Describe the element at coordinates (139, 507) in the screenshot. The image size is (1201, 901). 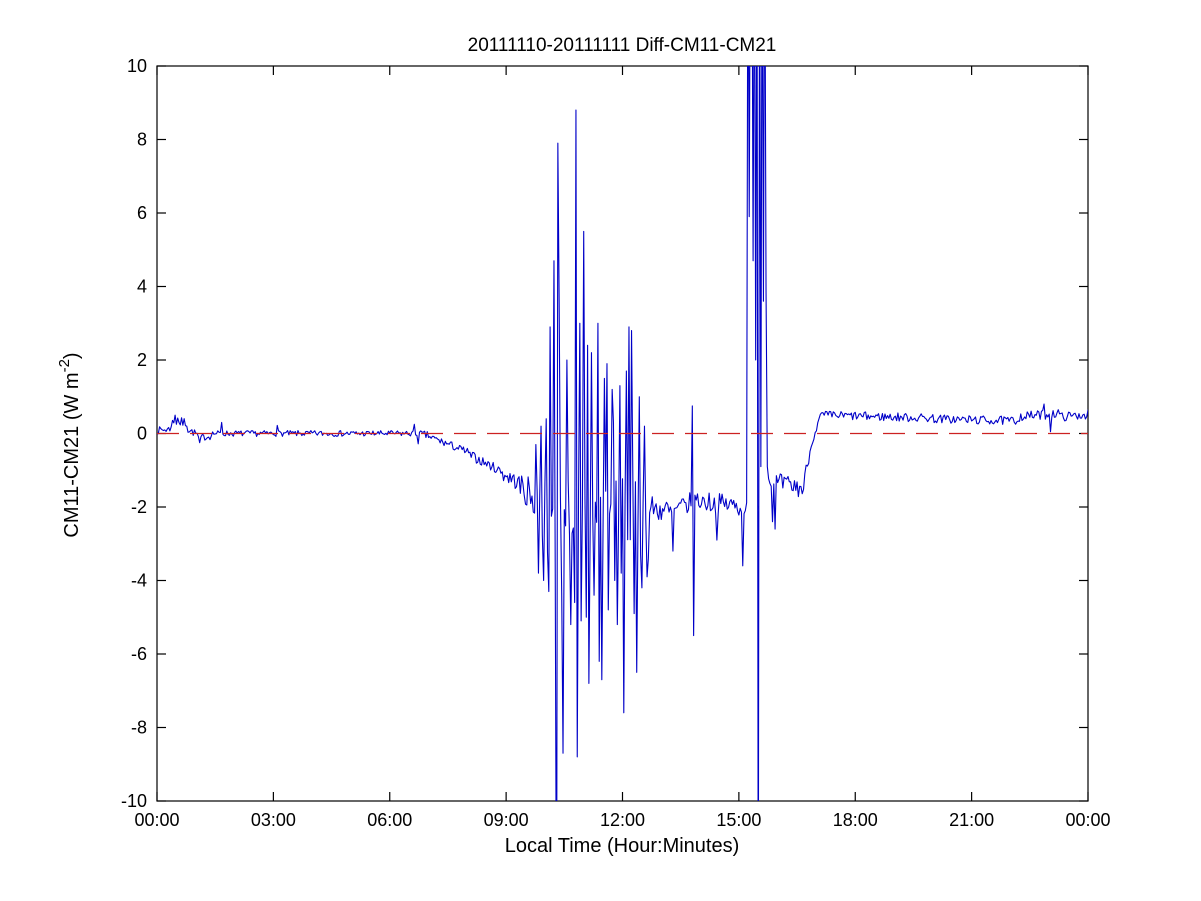
I see `y-tick-label: -2` at that location.